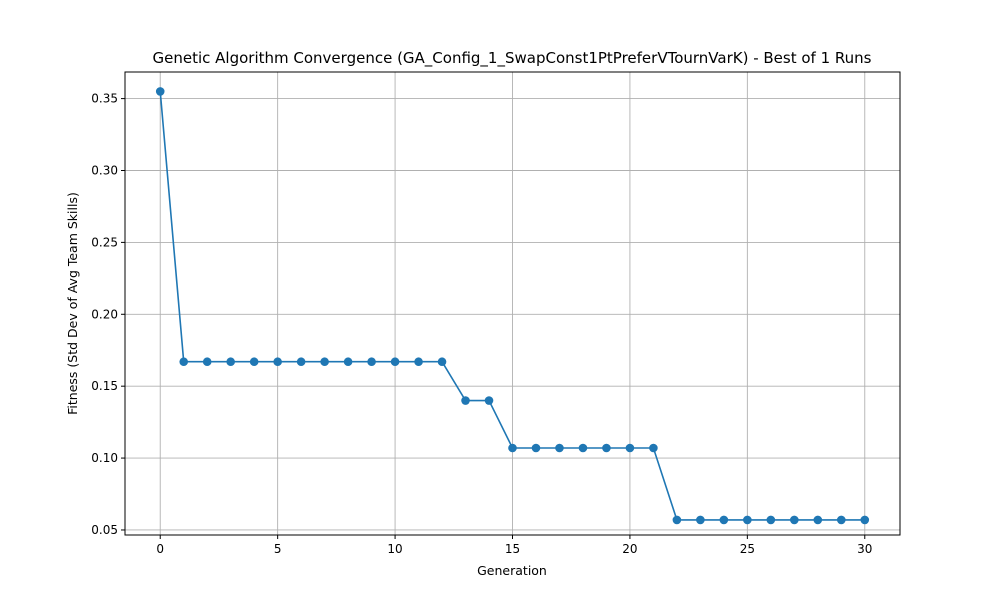  I want to click on y-tick-label: 0.25, so click(104, 242).